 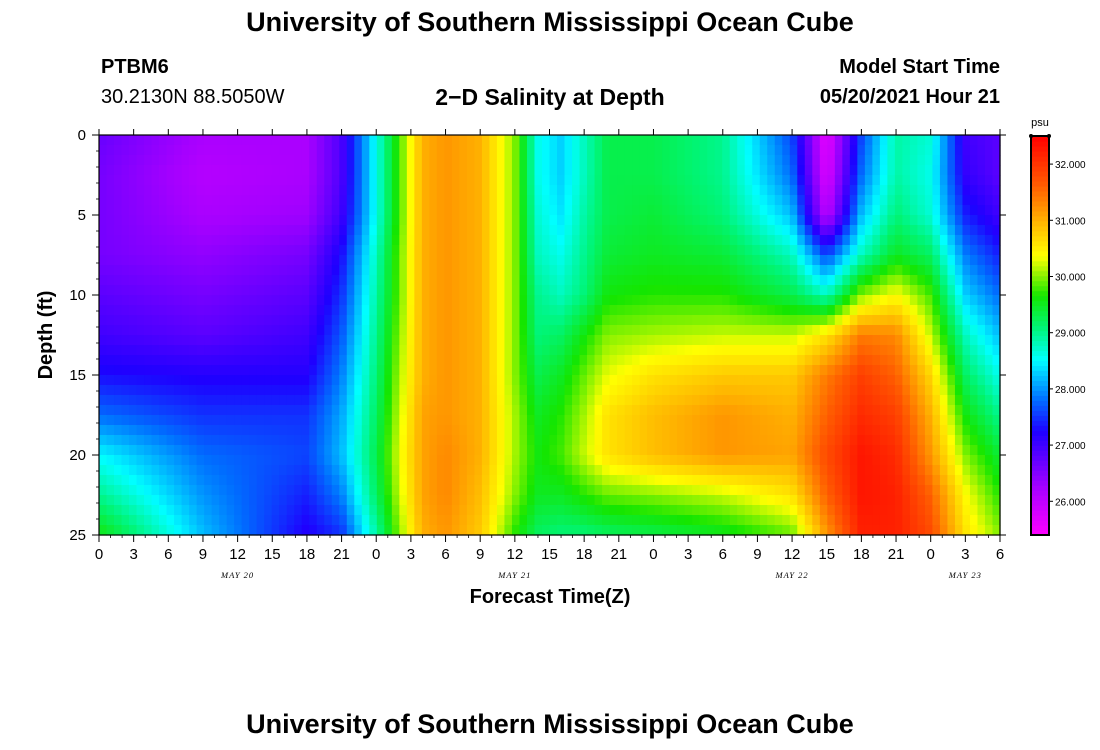 I want to click on y-axis-label: Depth (ft), so click(x=46, y=335).